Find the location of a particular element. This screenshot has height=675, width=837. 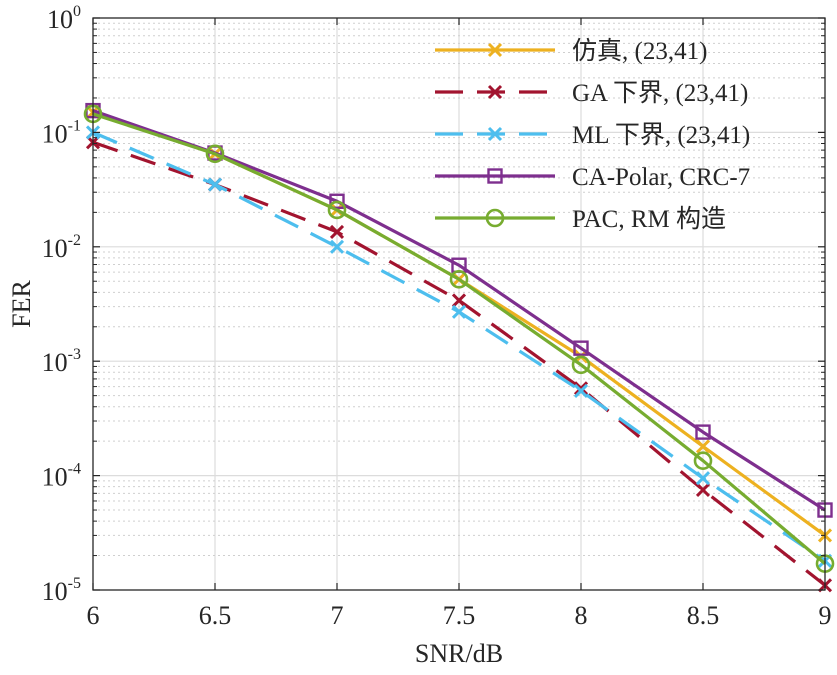

x-axis-label: SNR/dB is located at coordinates (459, 653).